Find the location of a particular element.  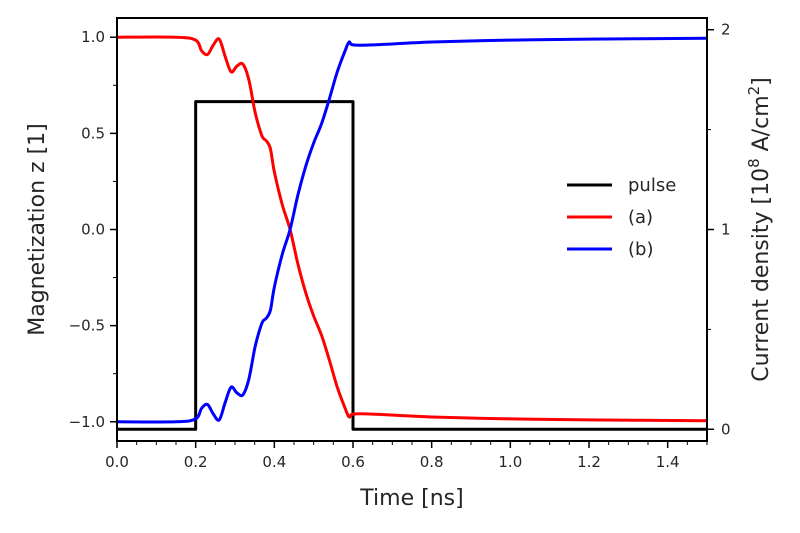

x-tick-label: 0.4 is located at coordinates (274, 462).